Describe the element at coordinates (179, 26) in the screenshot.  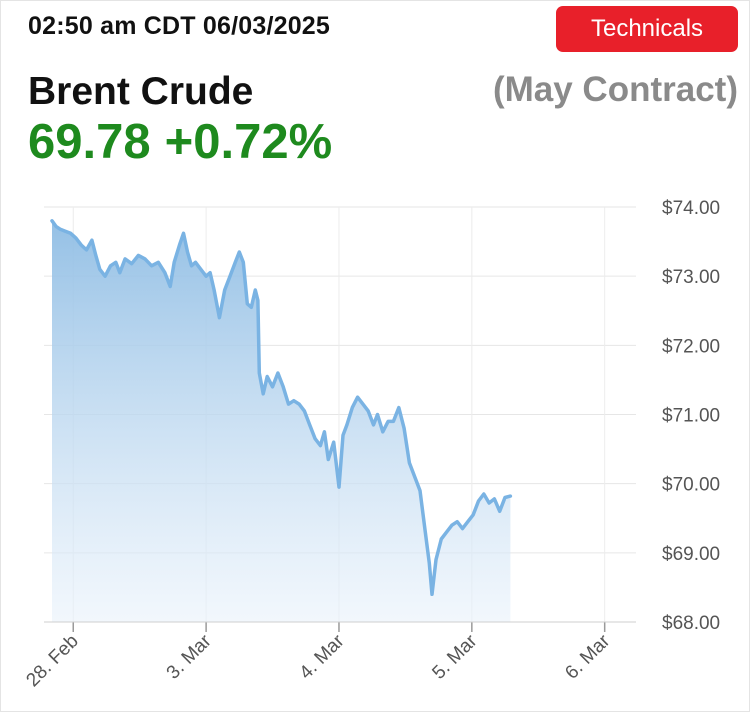
I see `timestamp: 02:50 am CDT 06/03/2025` at that location.